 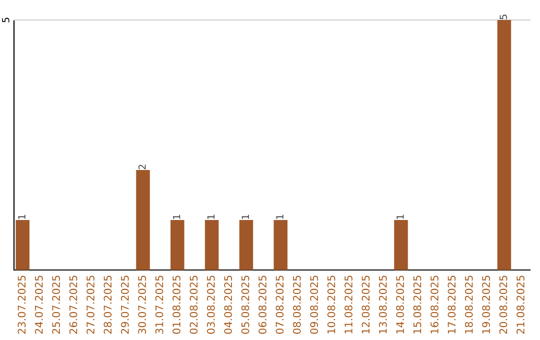 I want to click on x-tick-label: 23.07.2025, so click(x=22, y=305).